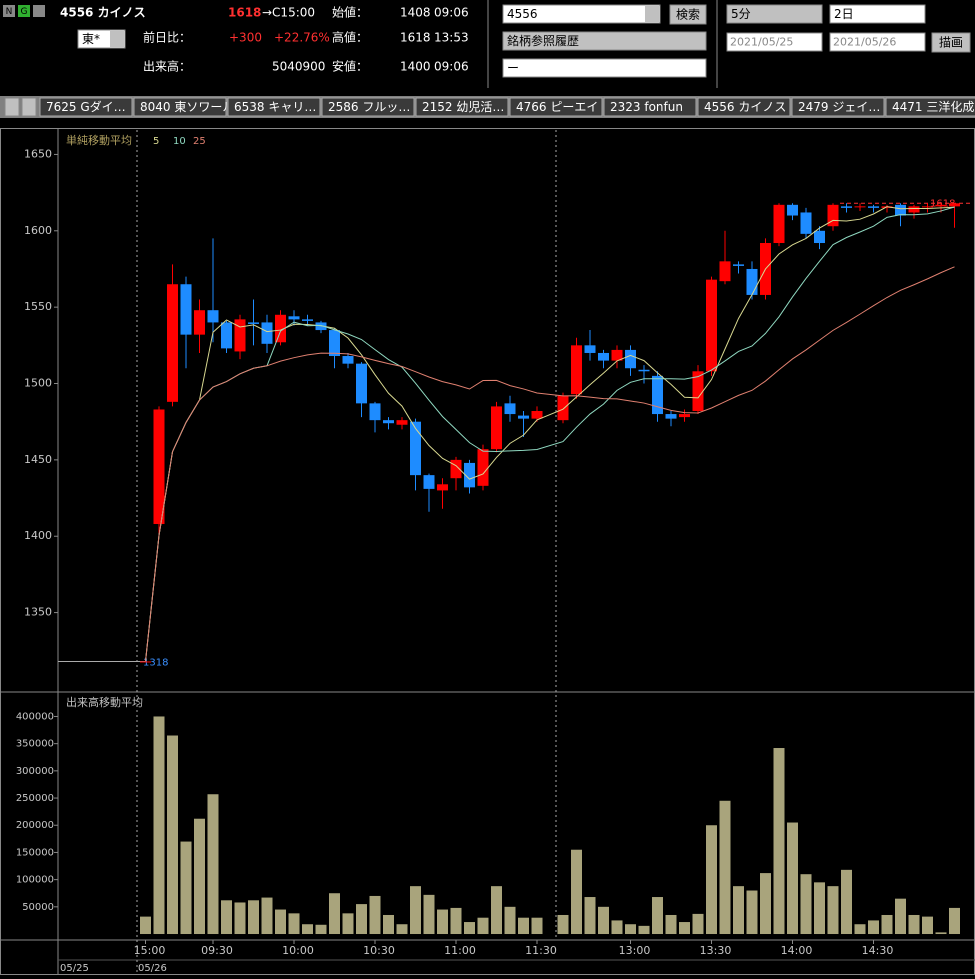 This screenshot has width=975, height=979. Describe the element at coordinates (12, 107) in the screenshot. I see `nav-first` at that location.